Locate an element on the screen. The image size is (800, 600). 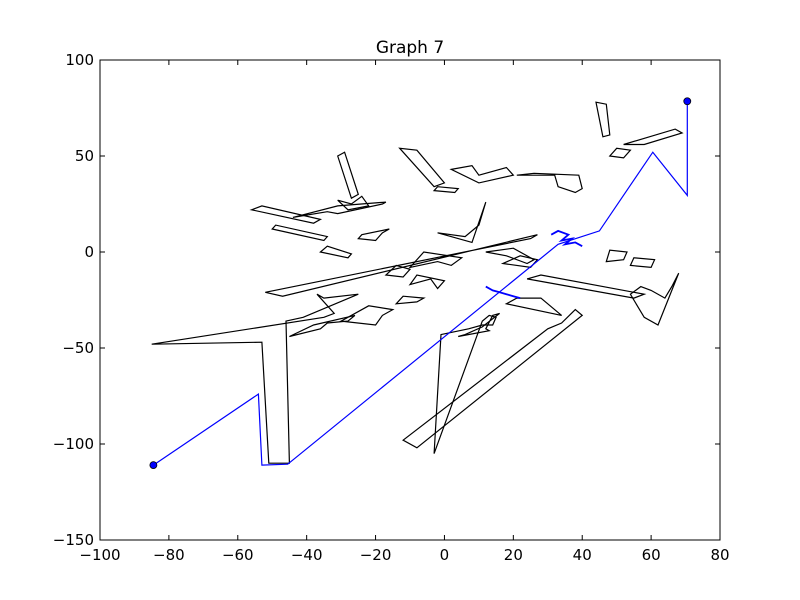
x-tick-label: −60 is located at coordinates (238, 555).